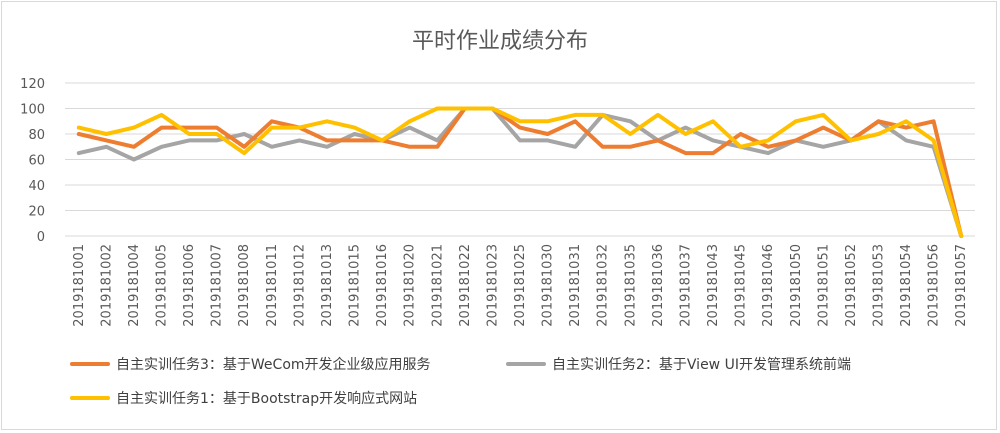  What do you see at coordinates (410, 285) in the screenshot?
I see `x-tick-label: 2019181020` at bounding box center [410, 285].